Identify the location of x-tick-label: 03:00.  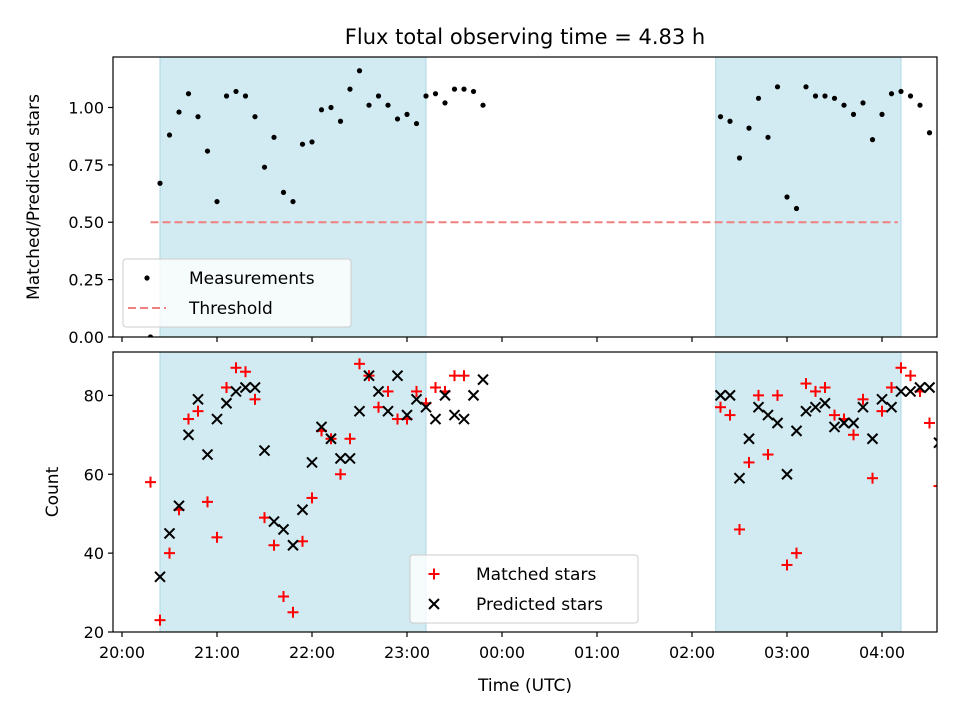
(787, 652).